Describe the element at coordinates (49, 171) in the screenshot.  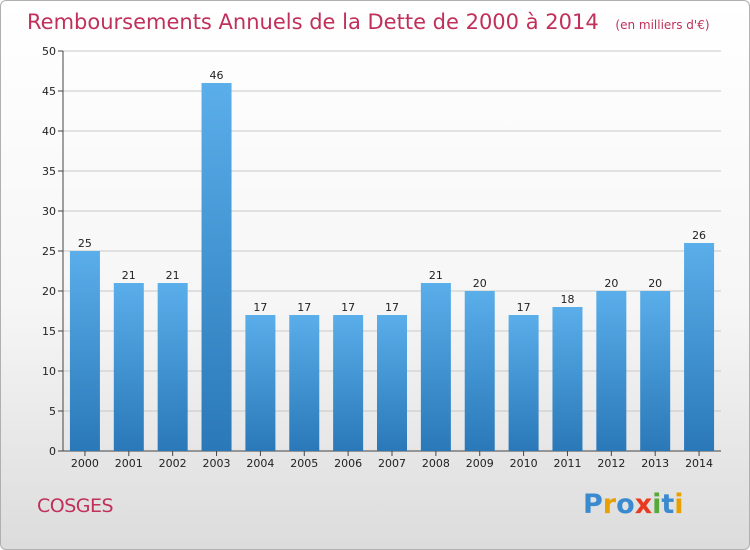
I see `y-tick-label: 35` at that location.